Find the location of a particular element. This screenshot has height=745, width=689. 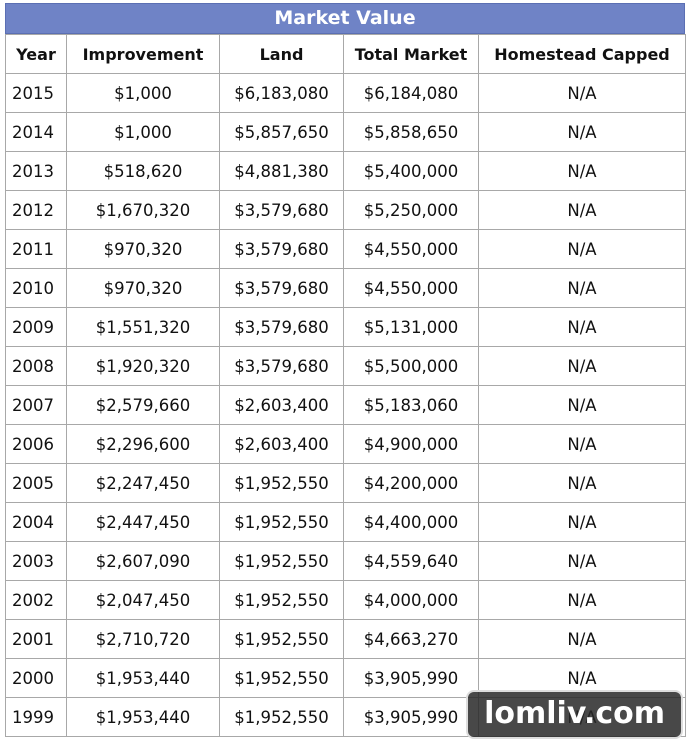

table-cell: 2001 is located at coordinates (36, 639).